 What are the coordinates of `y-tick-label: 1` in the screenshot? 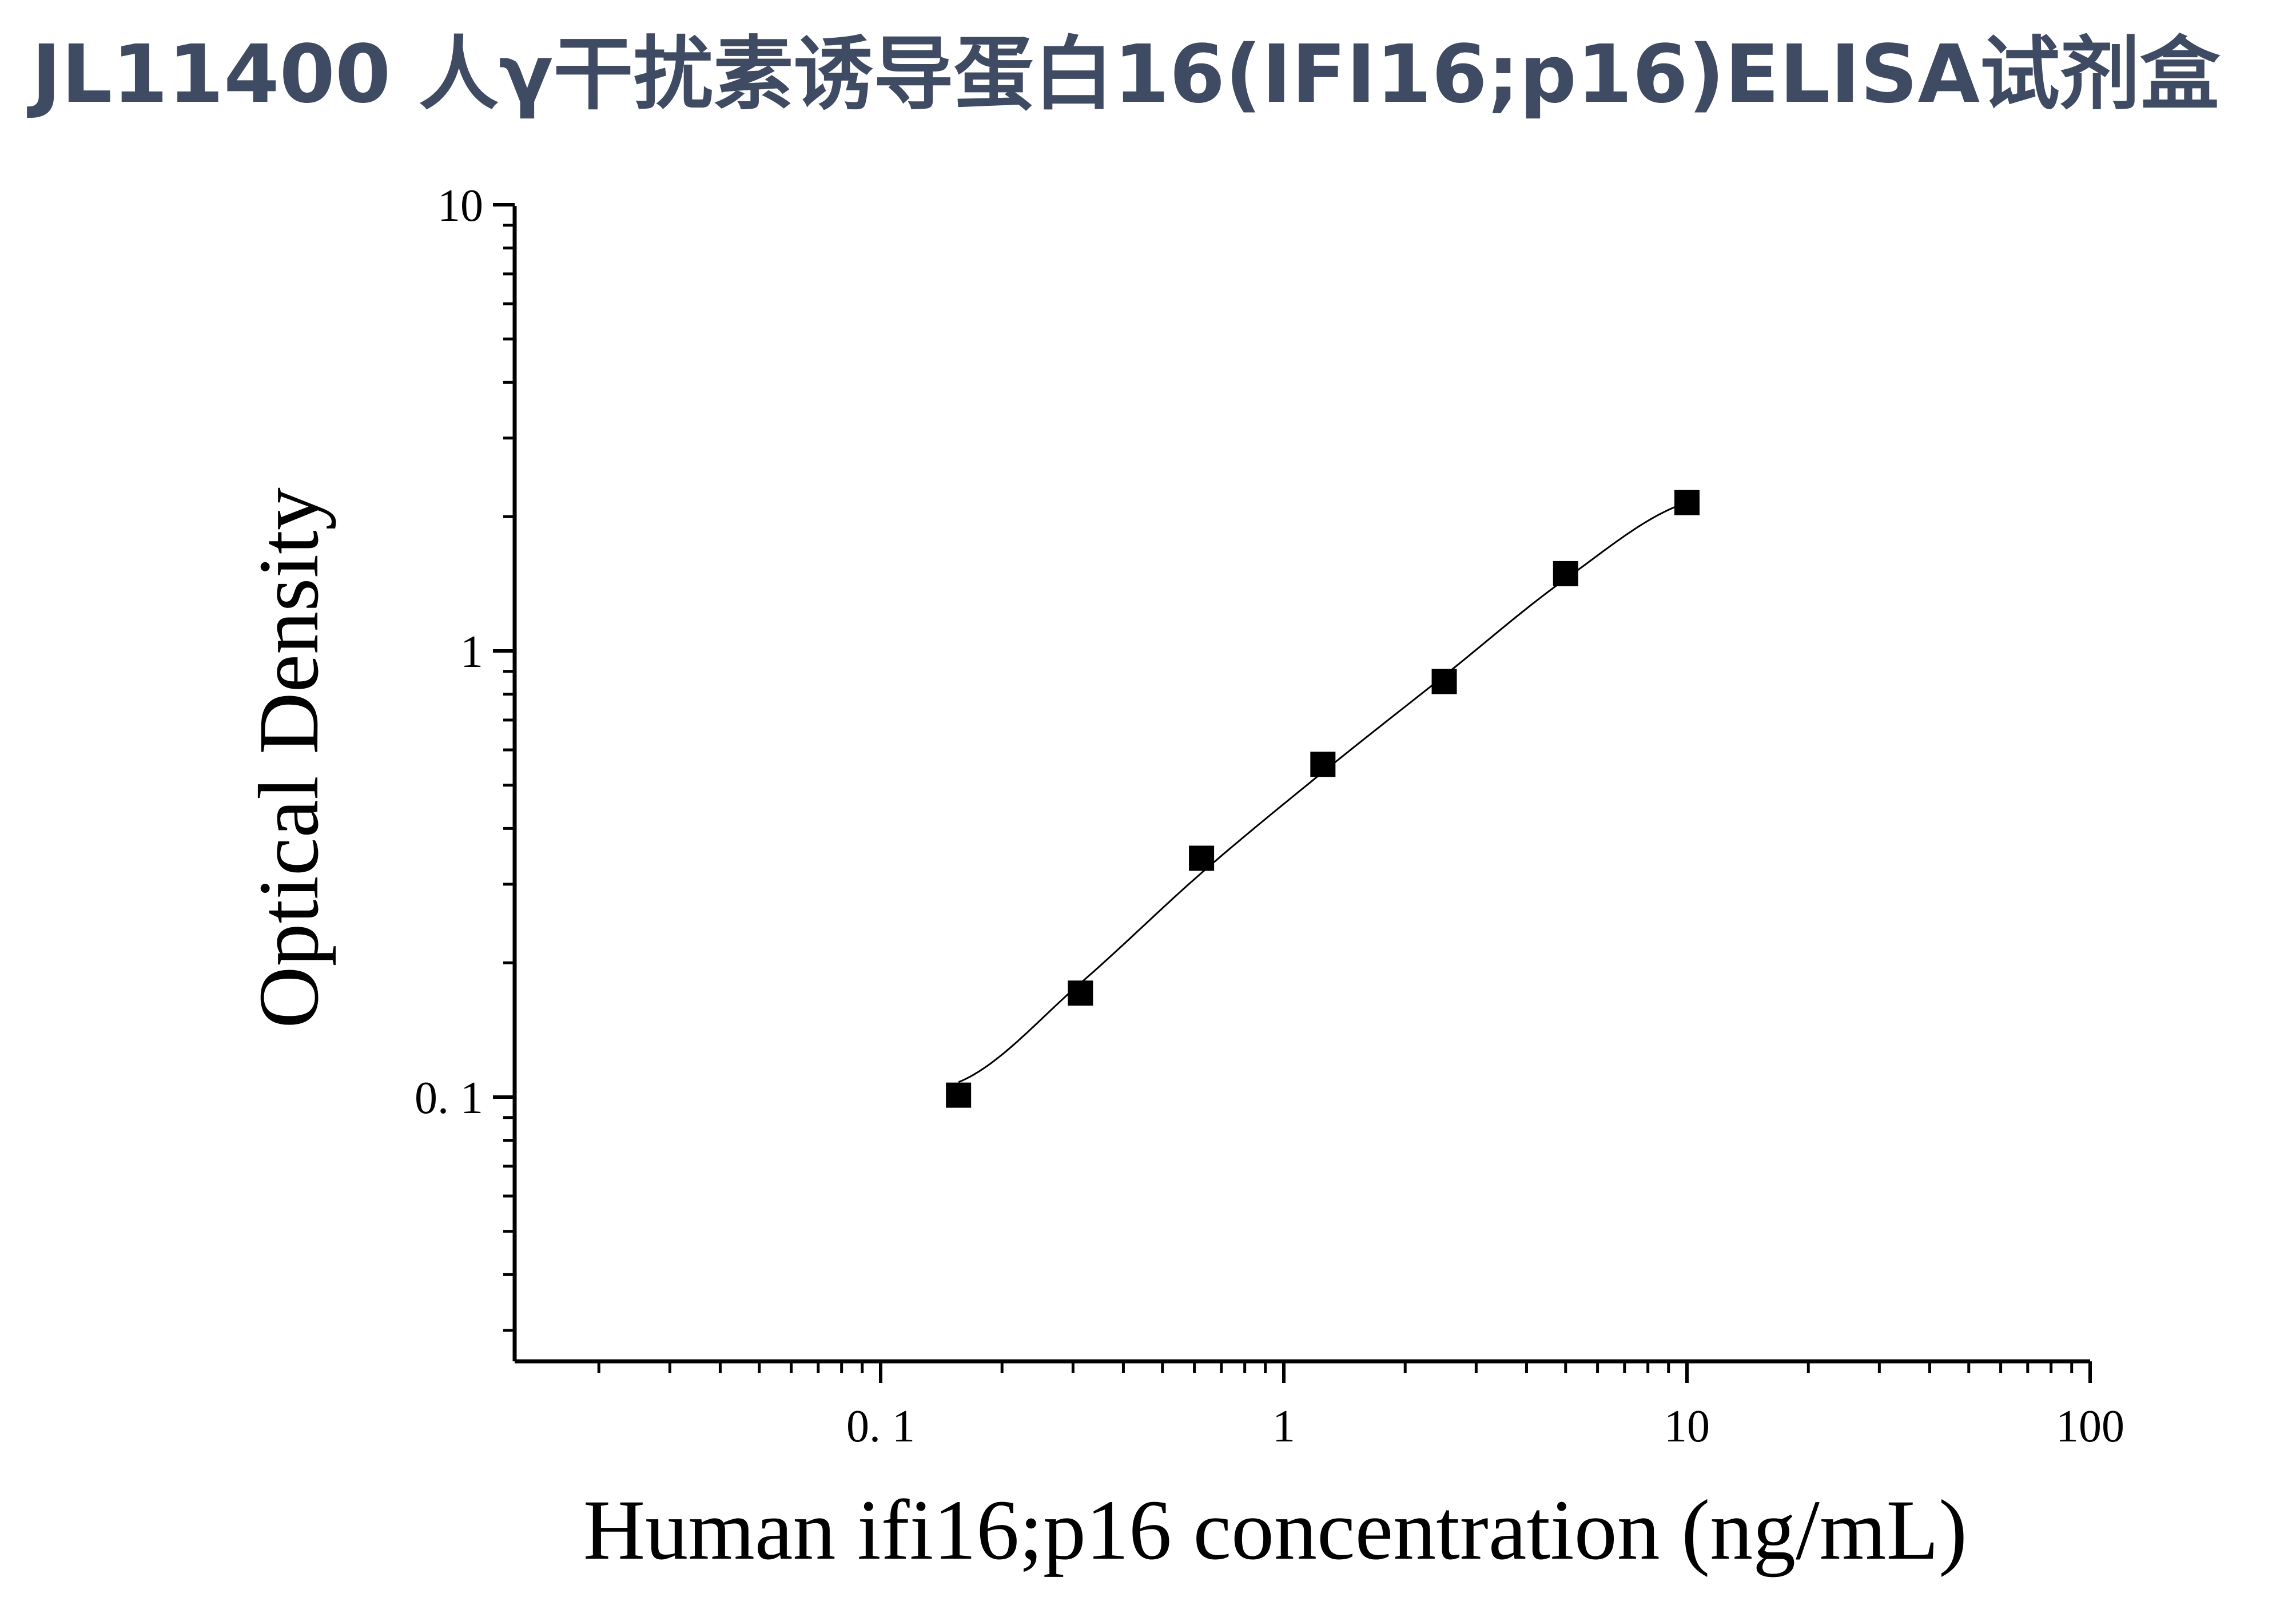 It's located at (471, 652).